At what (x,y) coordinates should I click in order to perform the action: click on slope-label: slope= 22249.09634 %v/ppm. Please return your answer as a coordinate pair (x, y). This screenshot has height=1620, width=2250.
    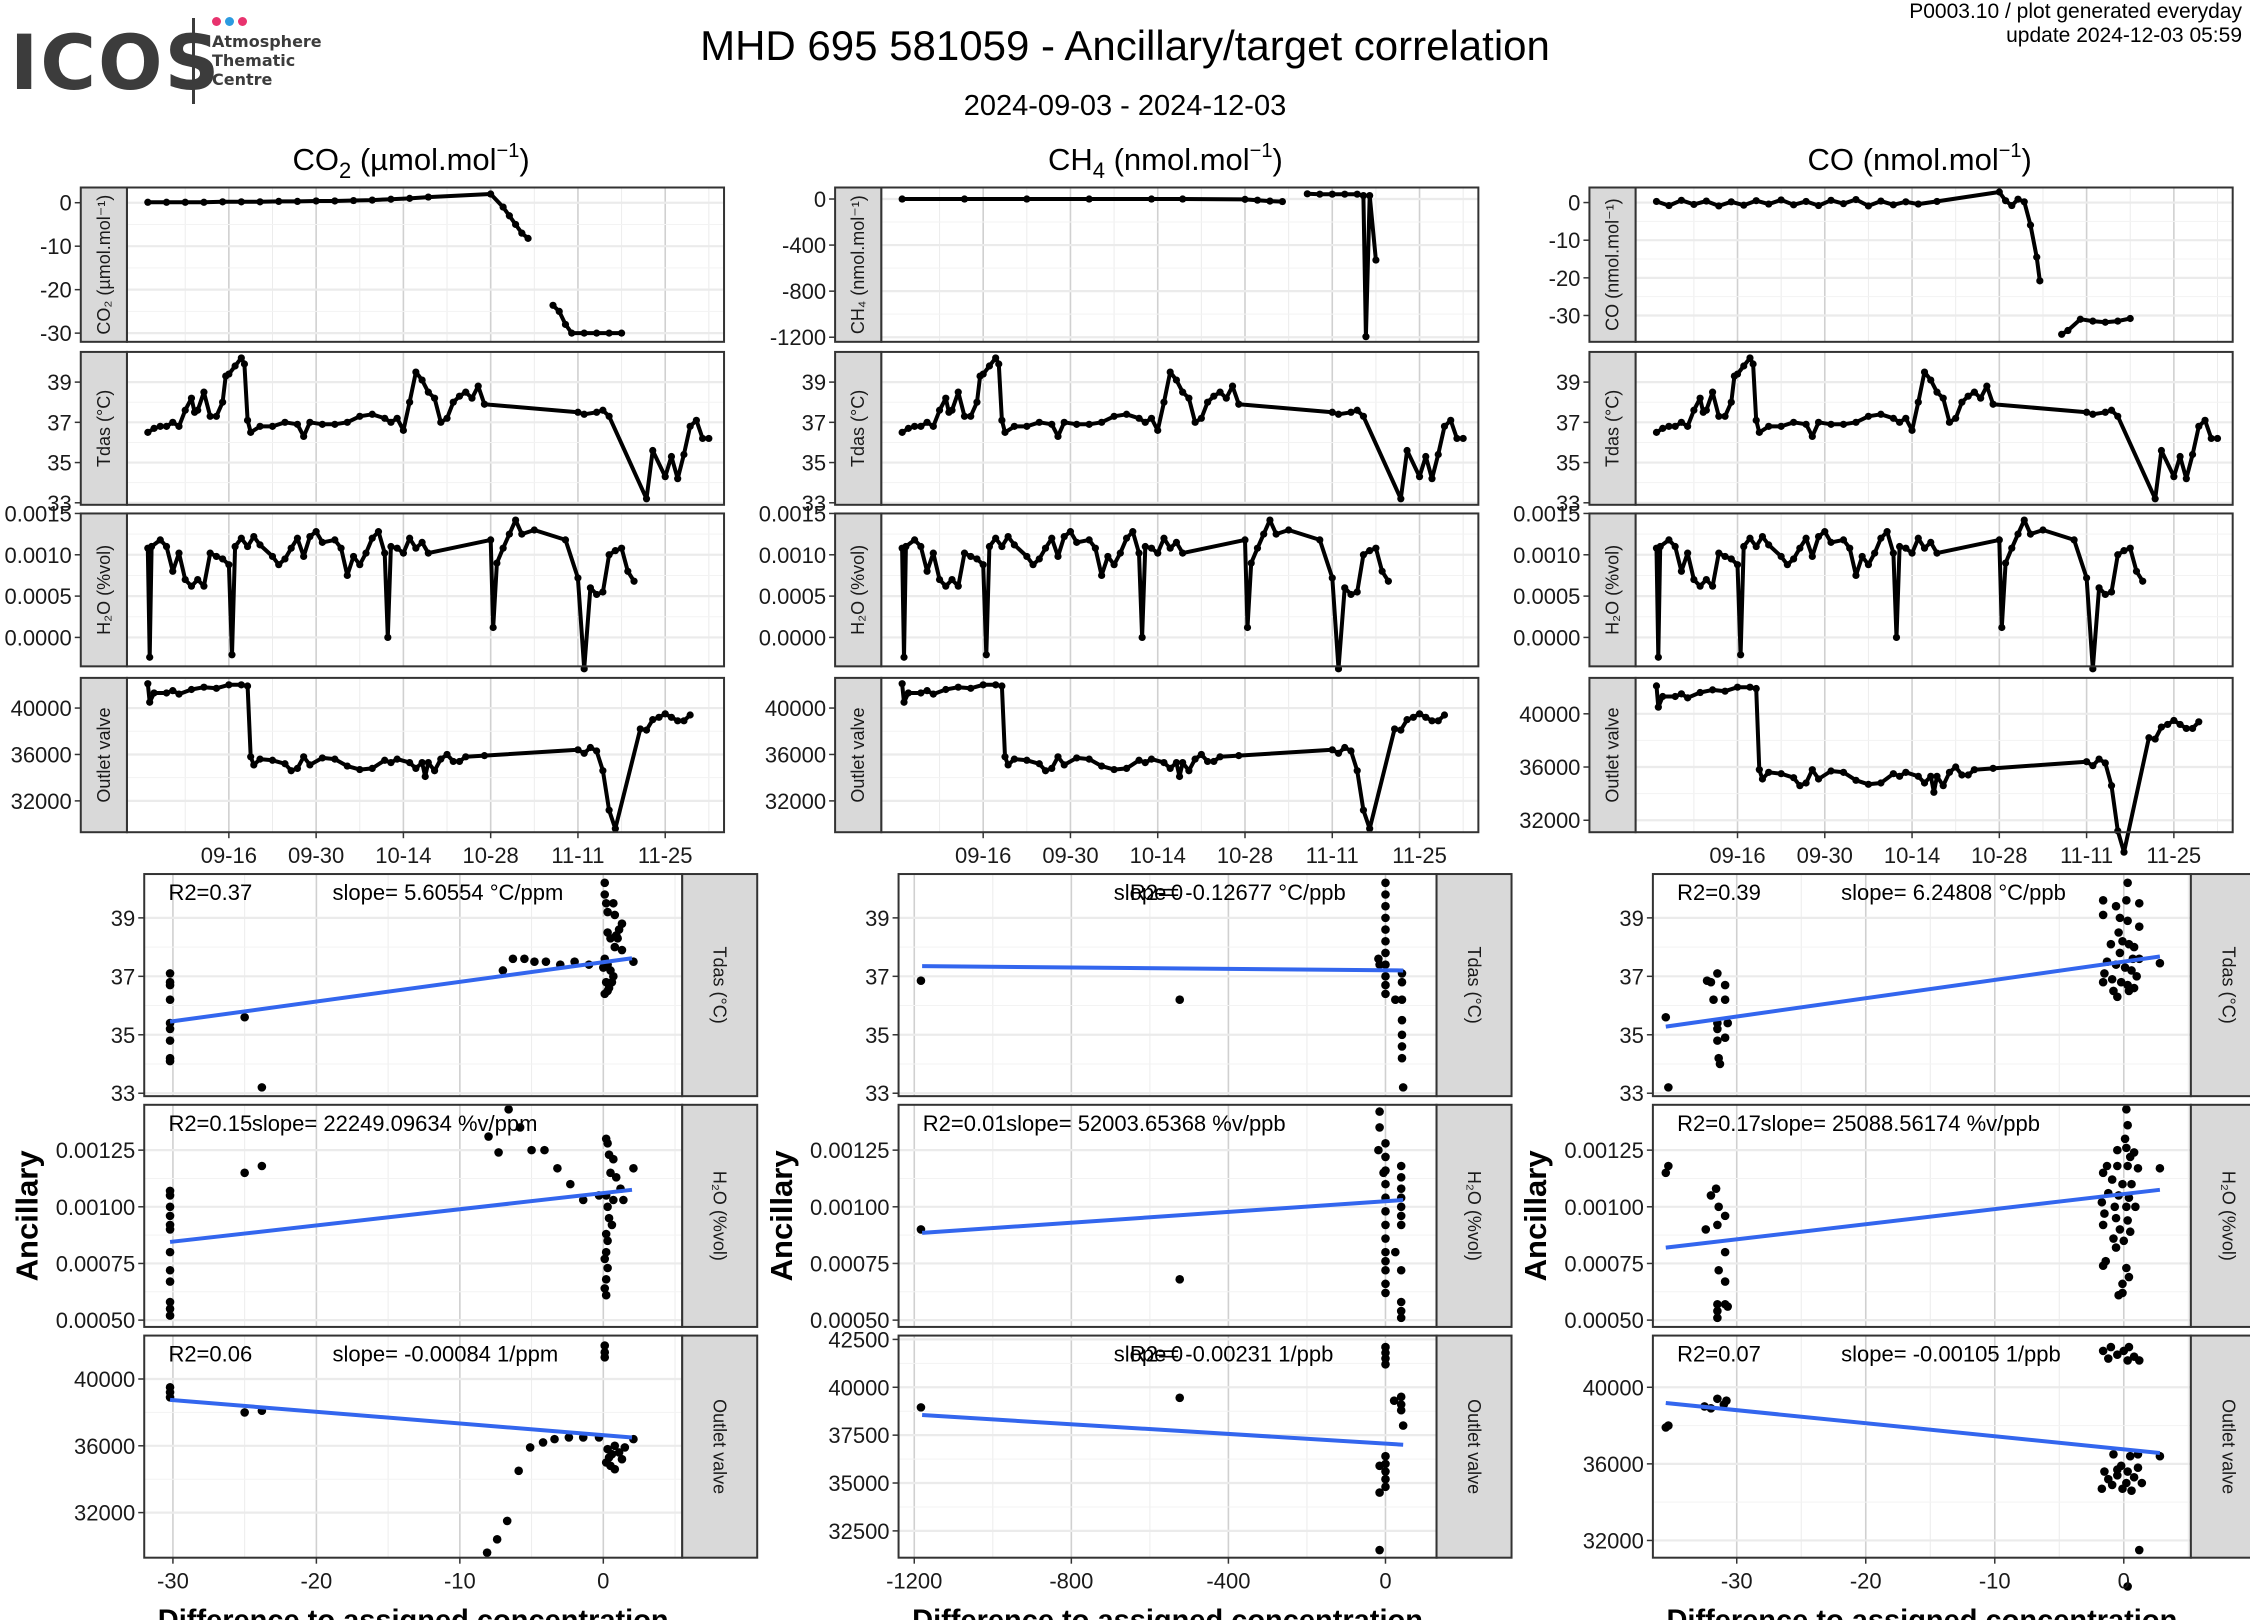
    Looking at the image, I should click on (395, 1123).